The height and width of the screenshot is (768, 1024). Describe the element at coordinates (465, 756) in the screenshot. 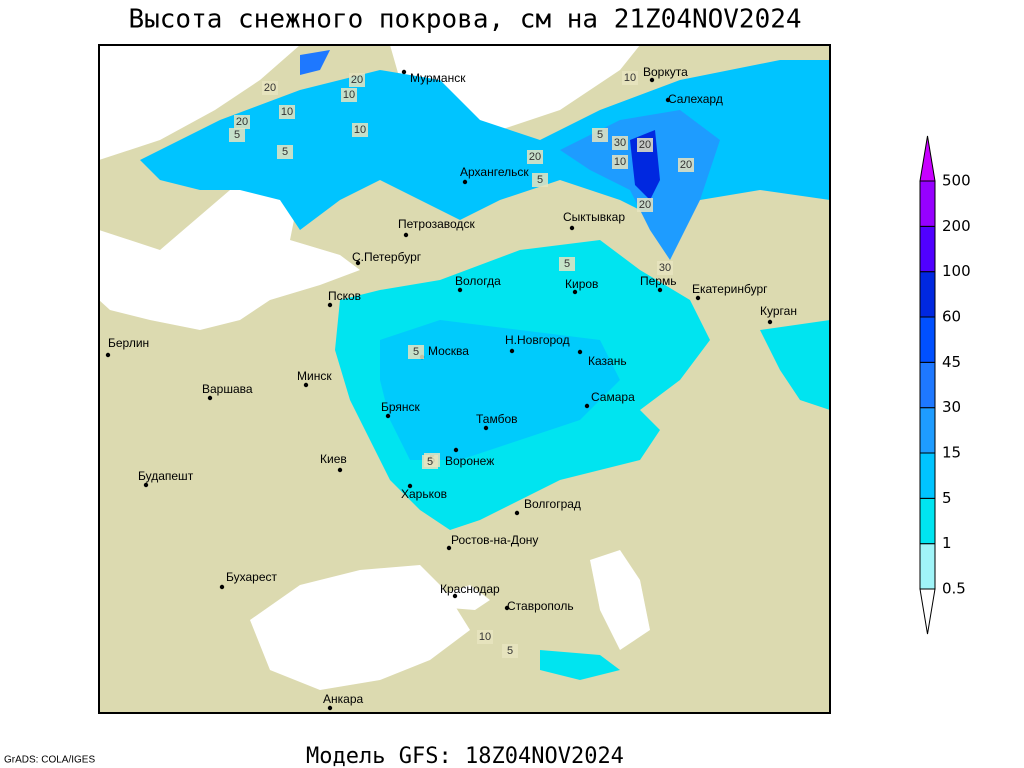

I see `footer: Модель GFS: 18Z04NOV2024` at that location.